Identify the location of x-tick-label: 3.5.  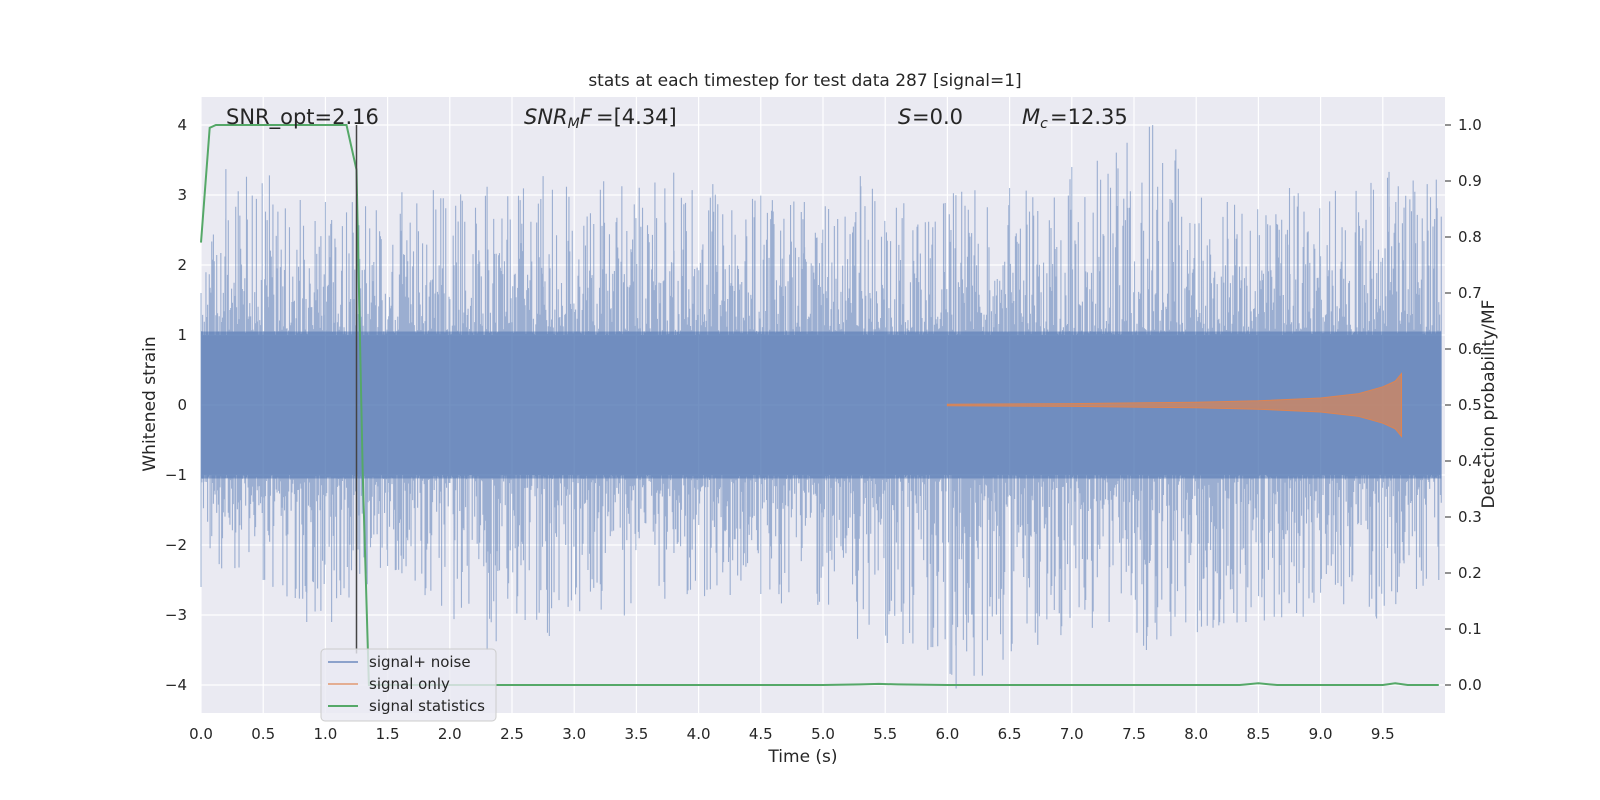
(636, 734).